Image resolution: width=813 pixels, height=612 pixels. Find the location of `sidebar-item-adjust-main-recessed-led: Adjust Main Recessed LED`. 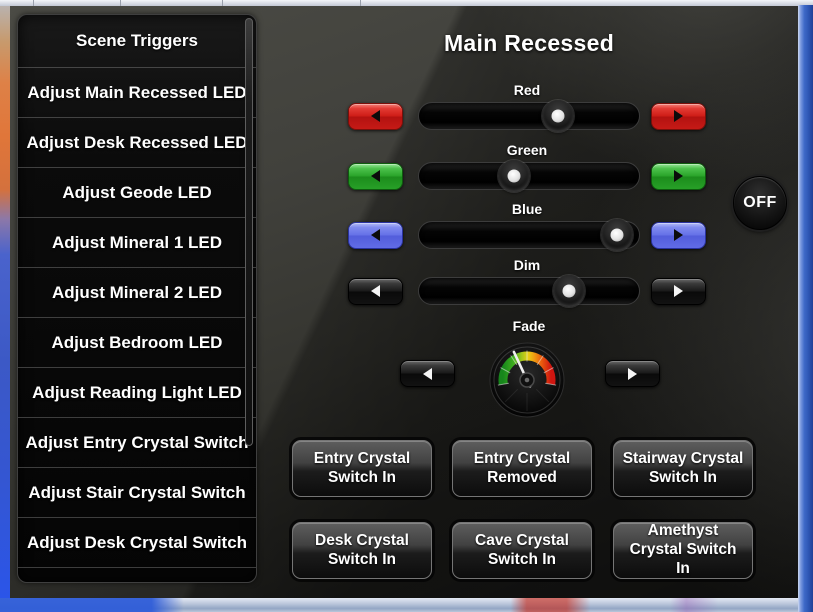

sidebar-item-adjust-main-recessed-led: Adjust Main Recessed LED is located at coordinates (137, 92).